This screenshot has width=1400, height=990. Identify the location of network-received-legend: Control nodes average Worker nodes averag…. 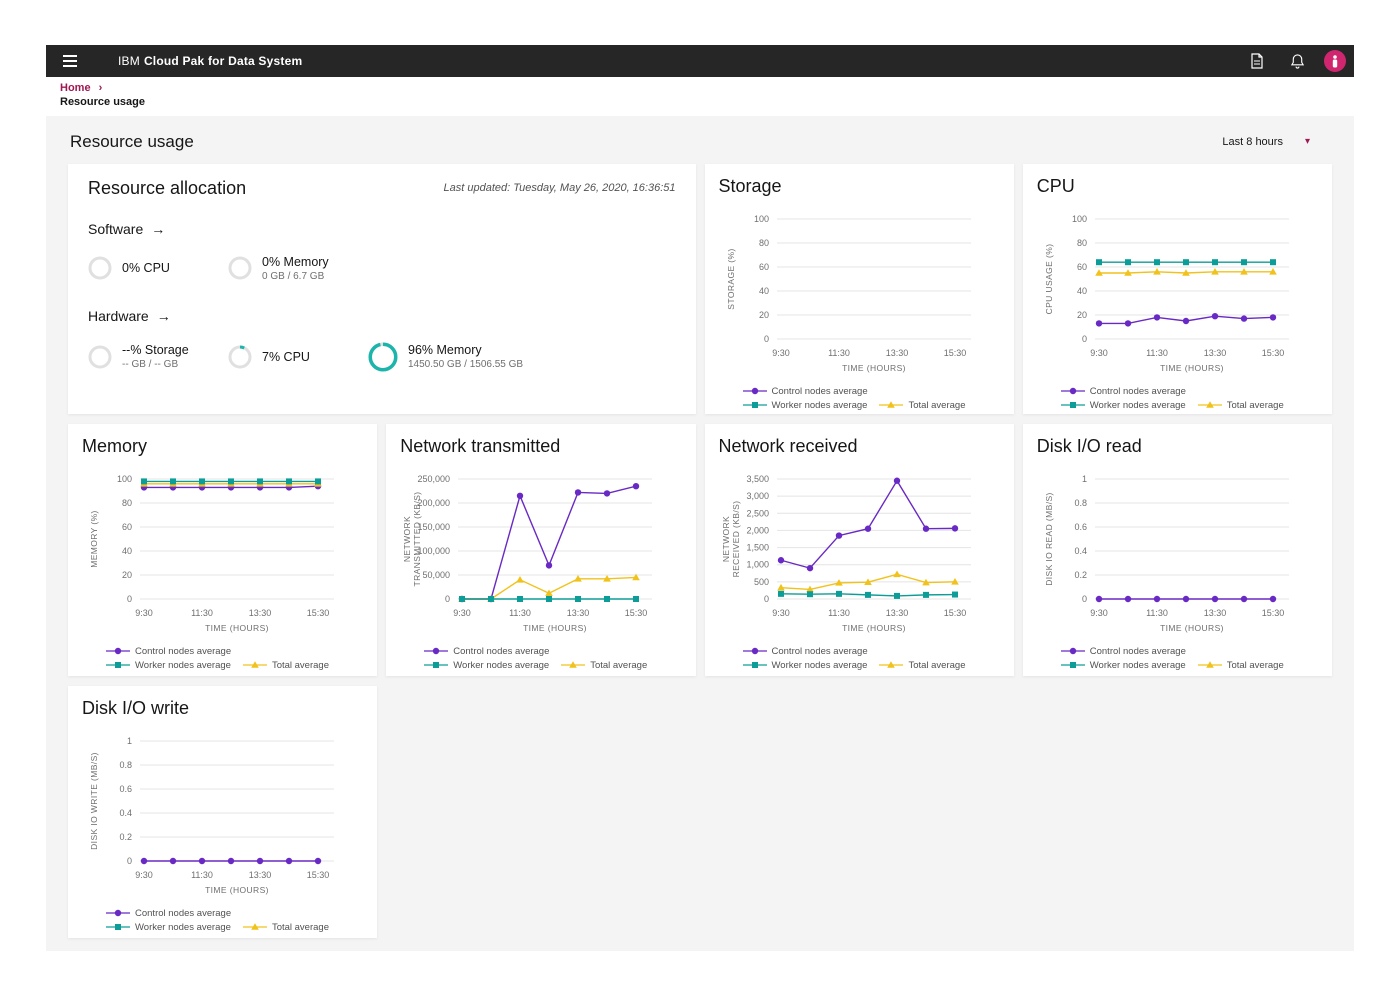
(871, 658).